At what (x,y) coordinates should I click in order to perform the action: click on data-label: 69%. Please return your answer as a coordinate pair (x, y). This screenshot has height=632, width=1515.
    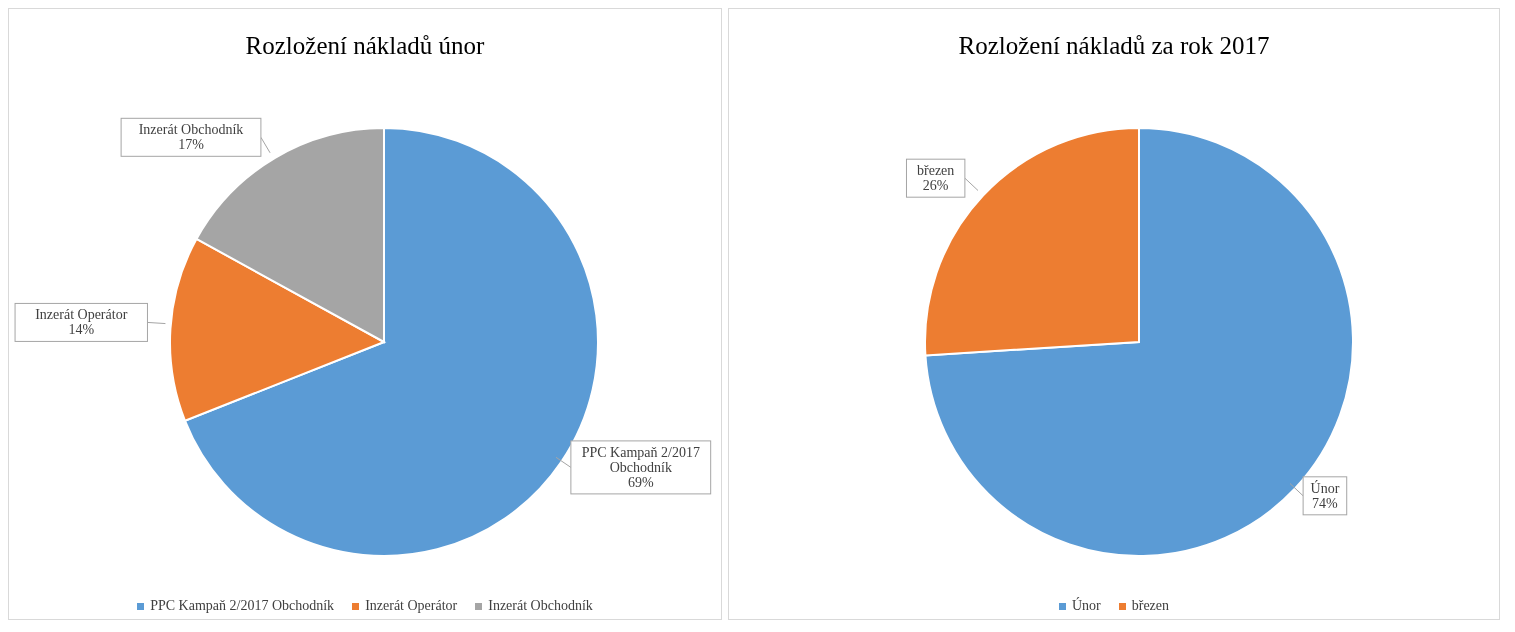
    Looking at the image, I should click on (640, 482).